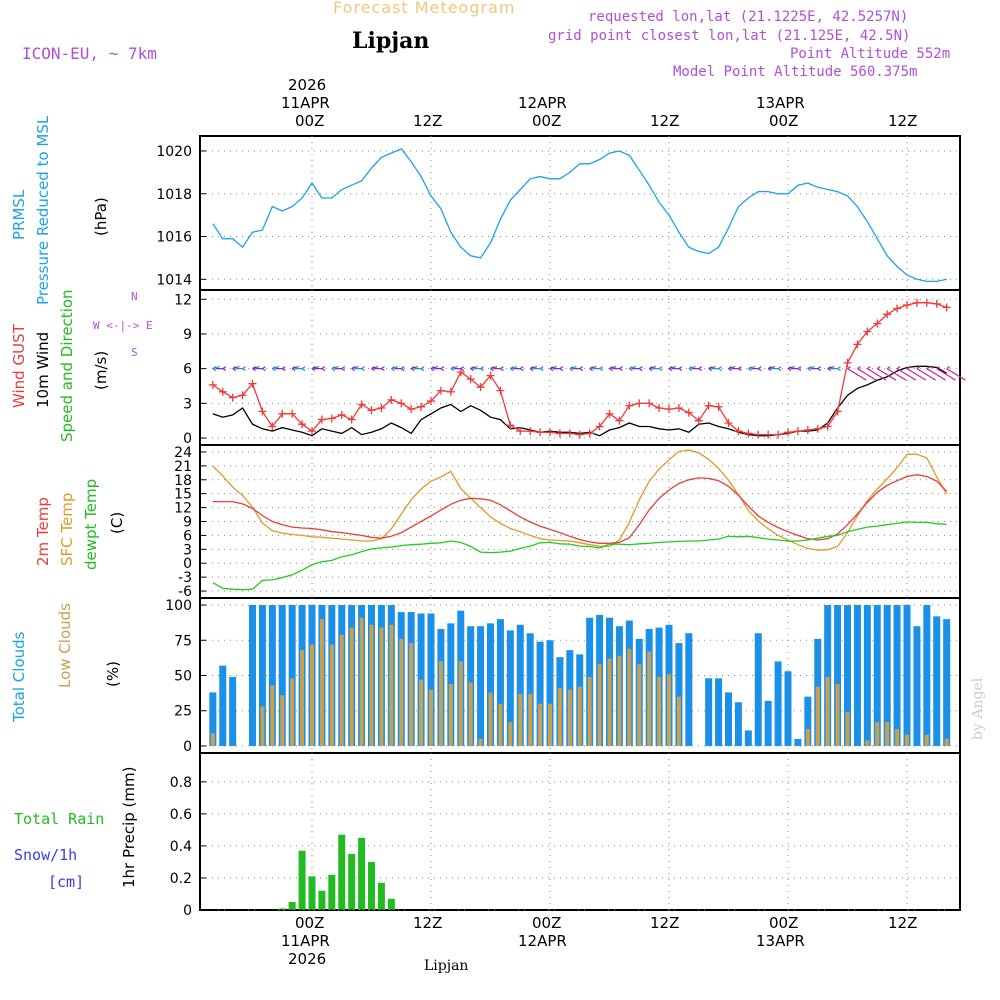  What do you see at coordinates (183, 641) in the screenshot?
I see `ytick-label-p4: 75` at bounding box center [183, 641].